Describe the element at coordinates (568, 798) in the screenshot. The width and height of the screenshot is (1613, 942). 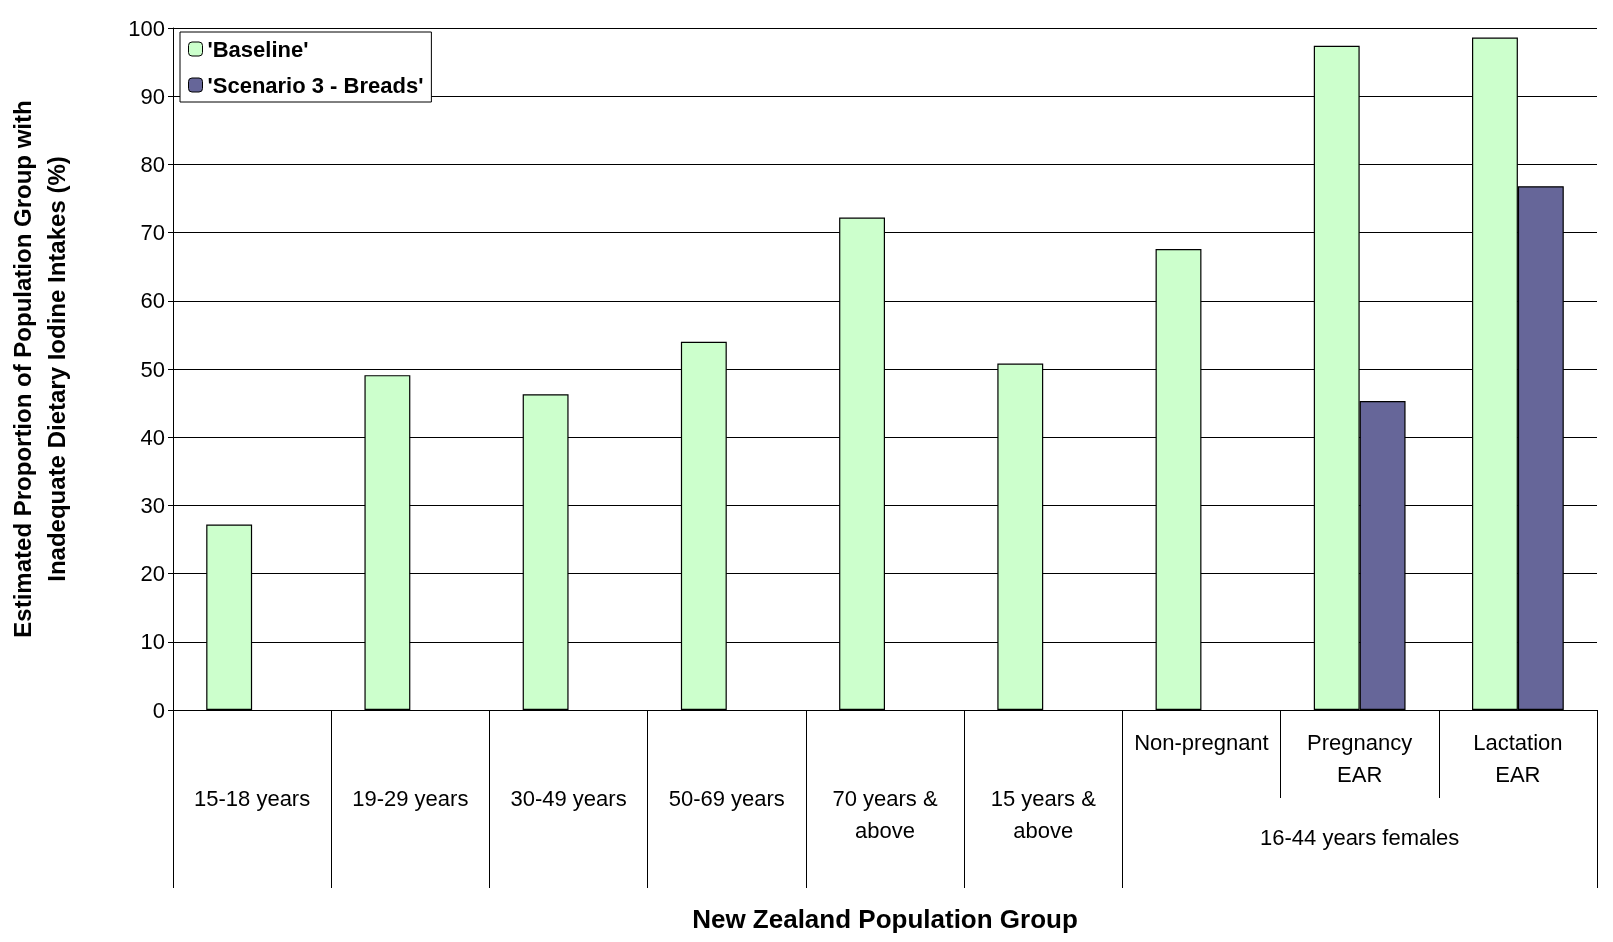
I see `x-tick-label: 30-49 years` at that location.